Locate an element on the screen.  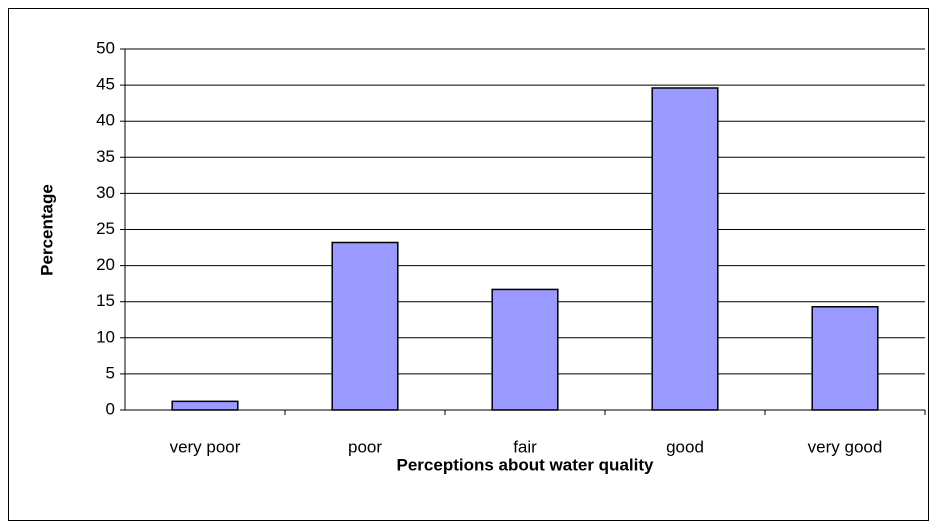
y-tick-label: 45 is located at coordinates (105, 84).